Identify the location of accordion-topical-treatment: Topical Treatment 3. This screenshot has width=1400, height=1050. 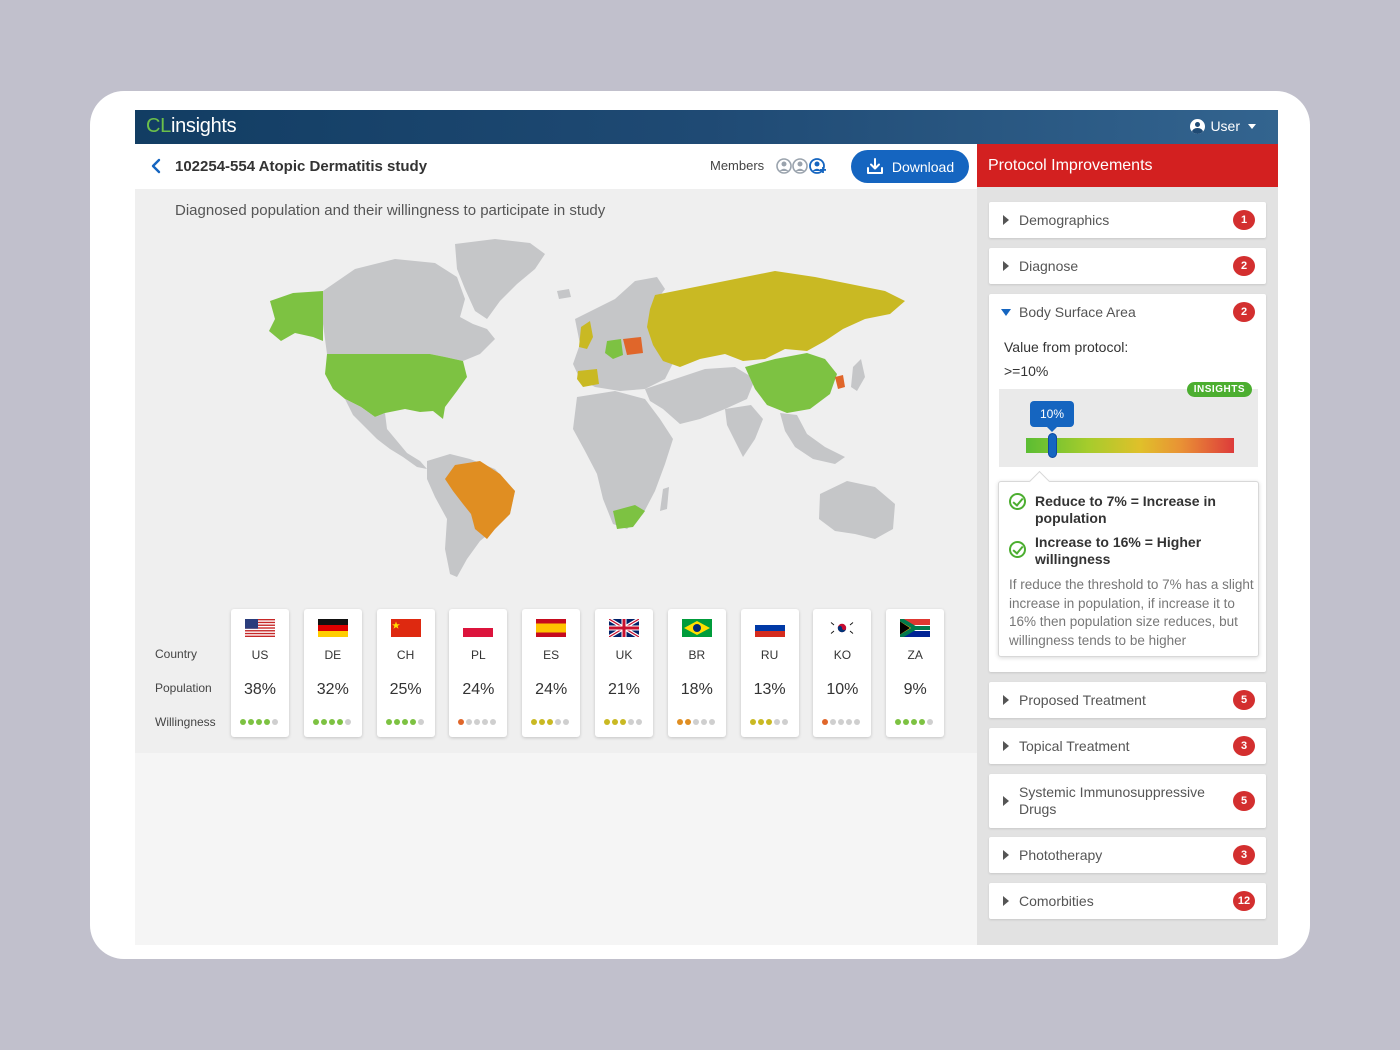
(1127, 746).